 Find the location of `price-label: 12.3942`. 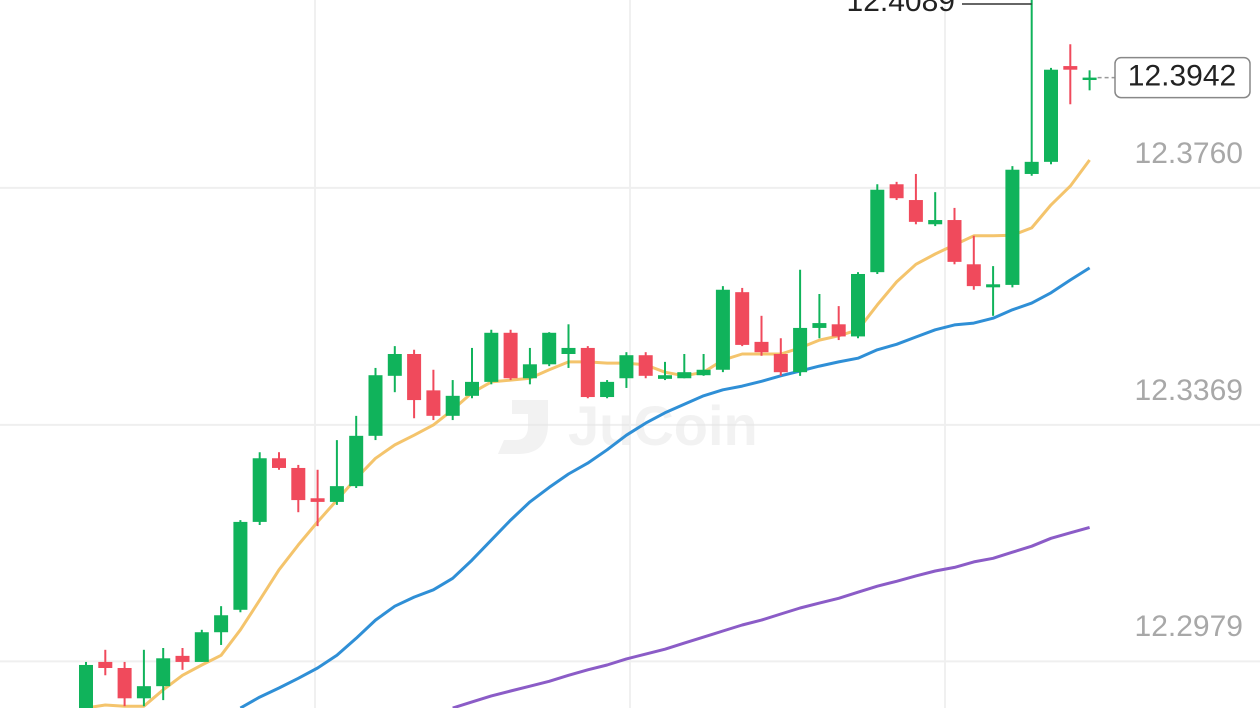

price-label: 12.3942 is located at coordinates (1182, 76).